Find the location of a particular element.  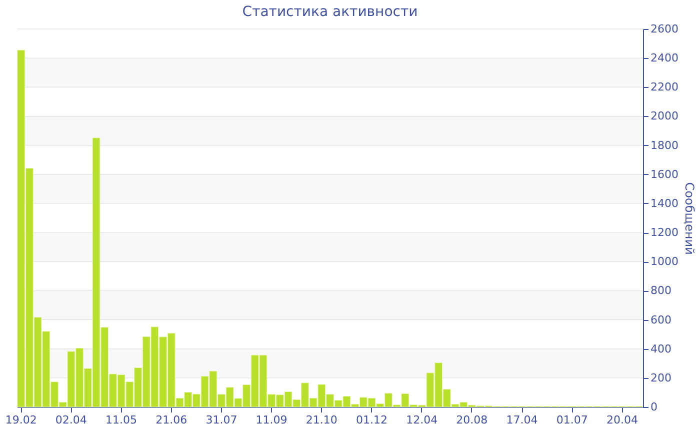

y-tick-label: 2200 is located at coordinates (664, 87).